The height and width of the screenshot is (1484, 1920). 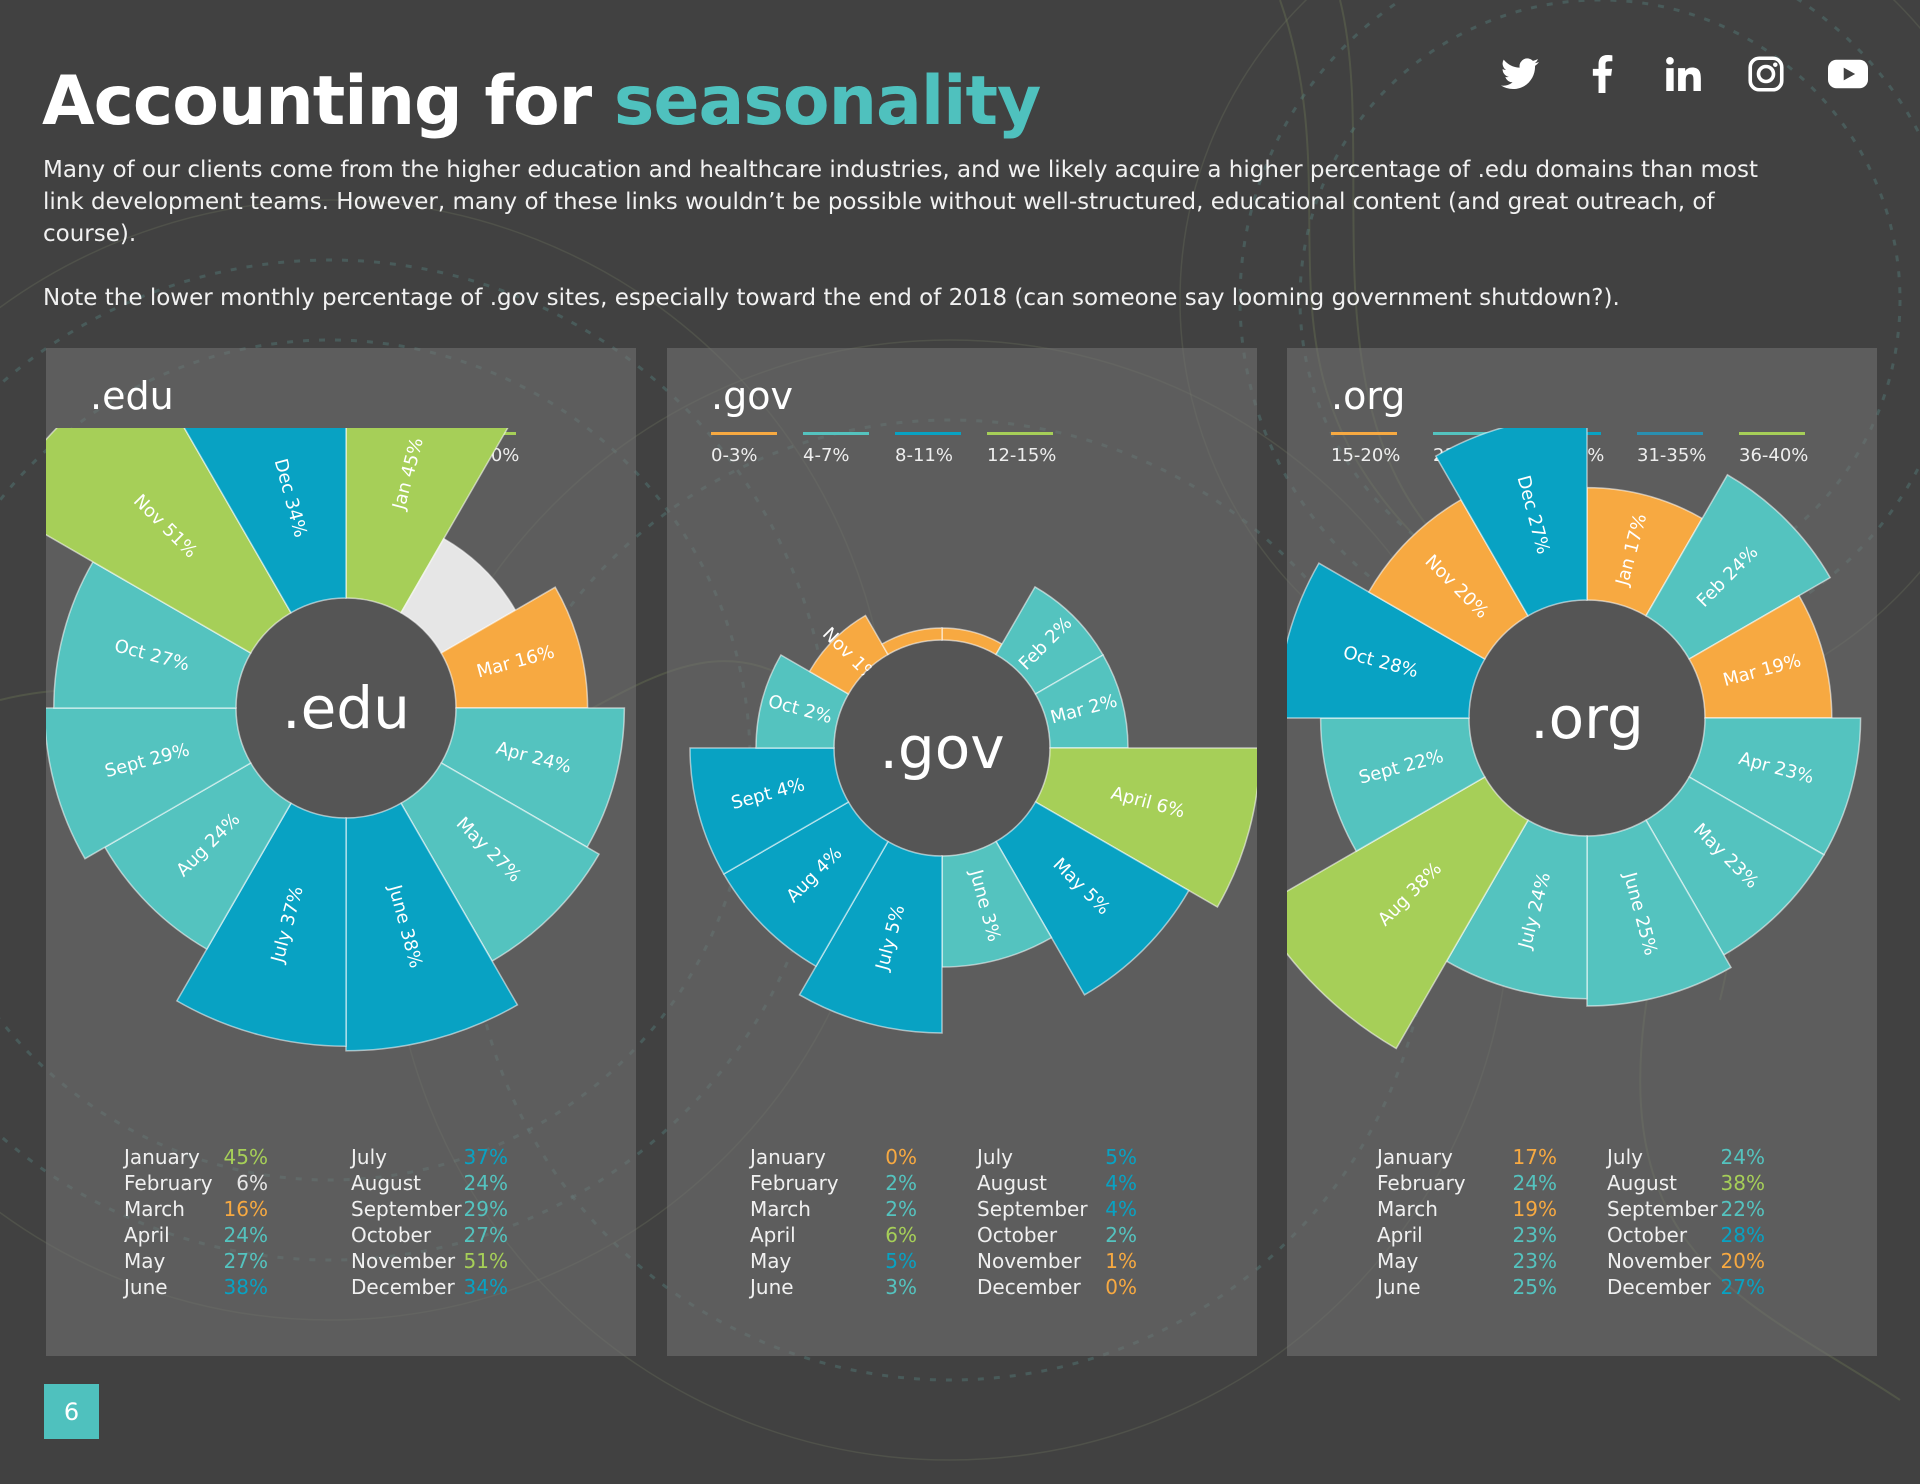 I want to click on table-value-june: 38%, so click(x=245, y=1287).